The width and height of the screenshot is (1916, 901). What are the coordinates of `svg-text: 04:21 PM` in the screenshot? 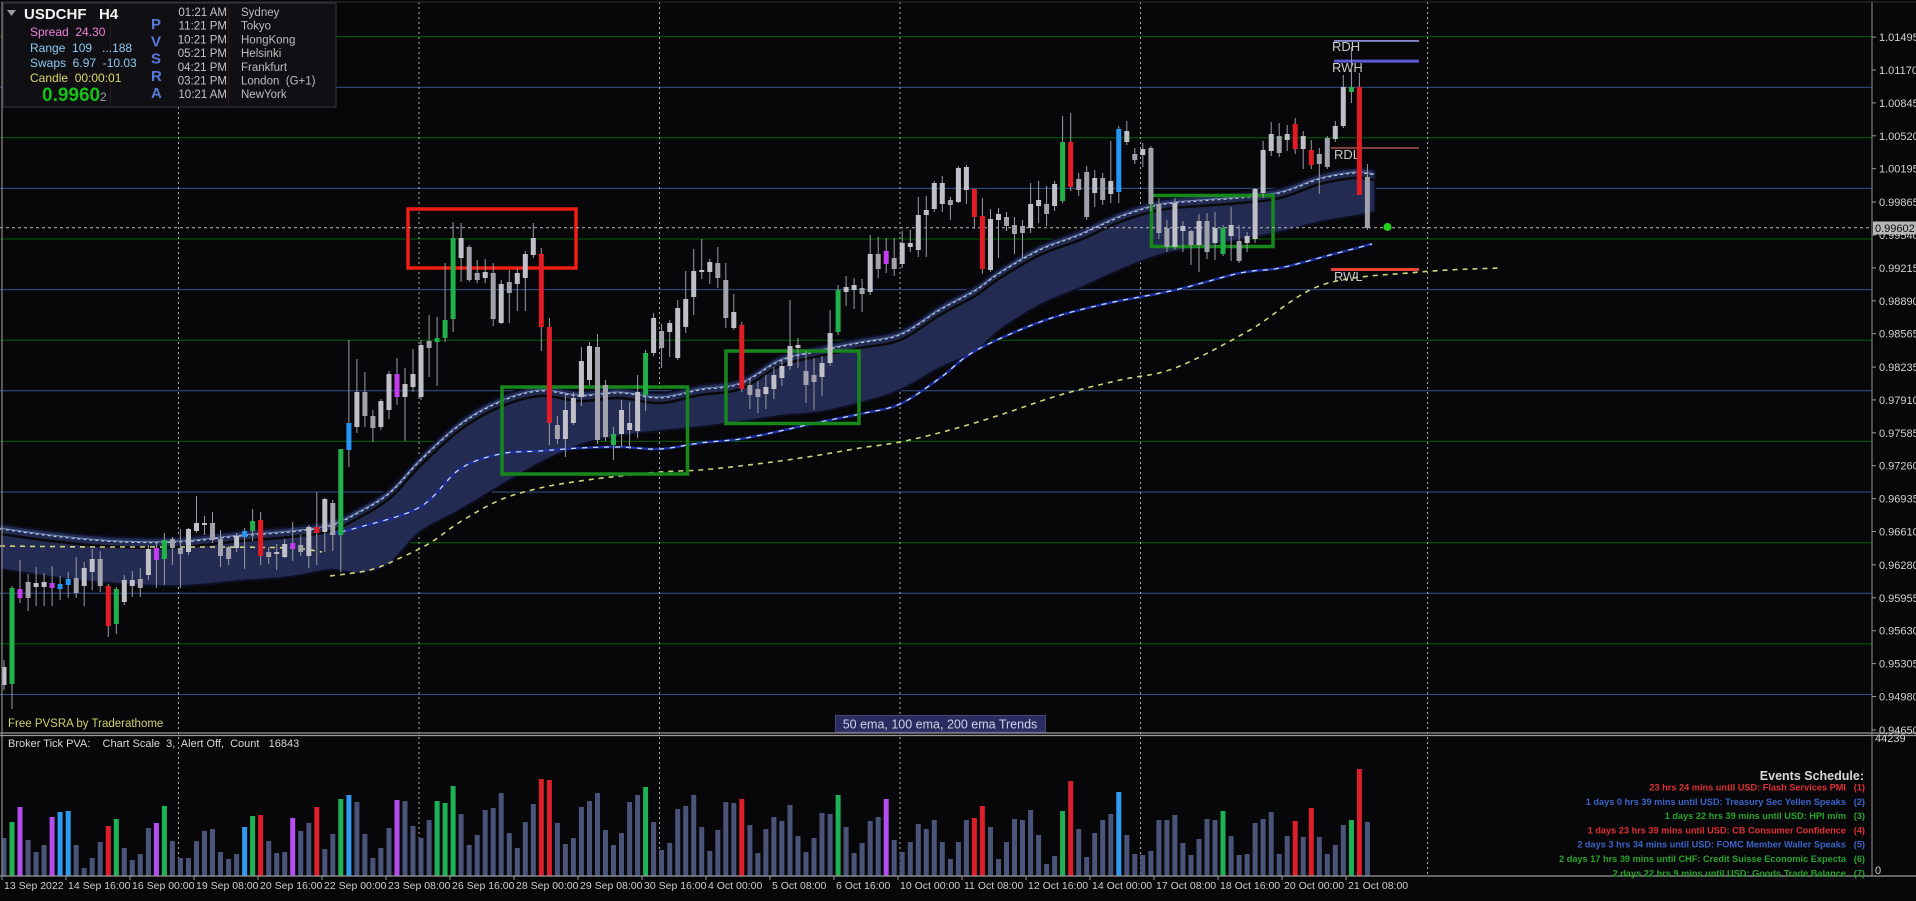 It's located at (202, 68).